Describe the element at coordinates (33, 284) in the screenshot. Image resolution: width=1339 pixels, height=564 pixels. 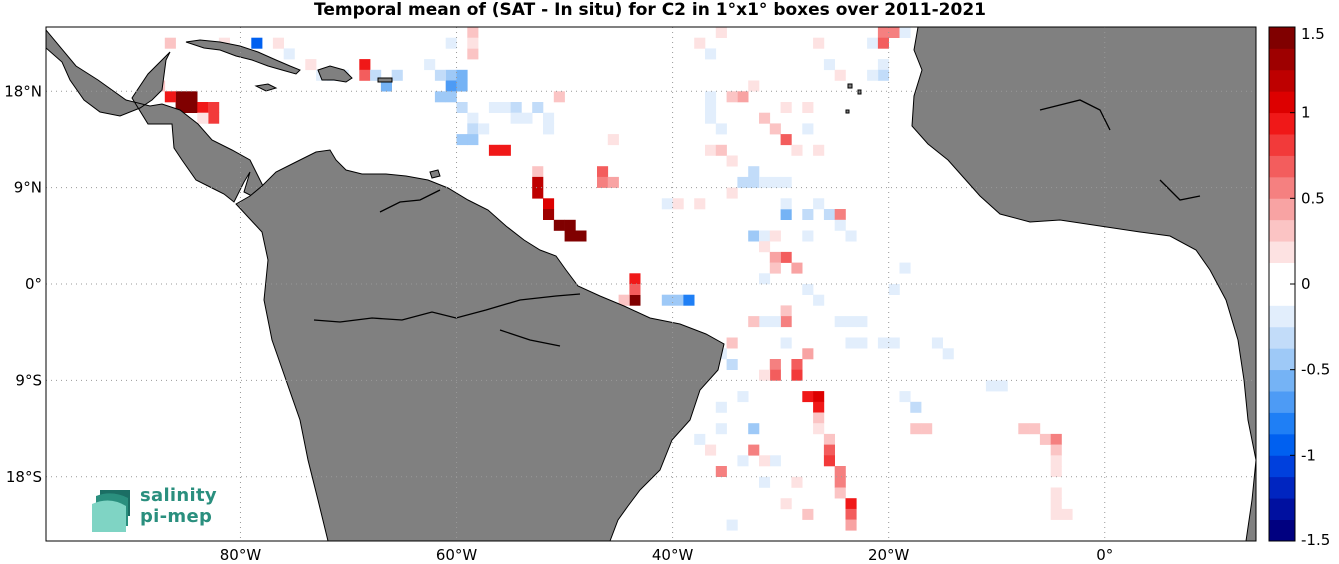
I see `y-tick-label: 0°` at that location.